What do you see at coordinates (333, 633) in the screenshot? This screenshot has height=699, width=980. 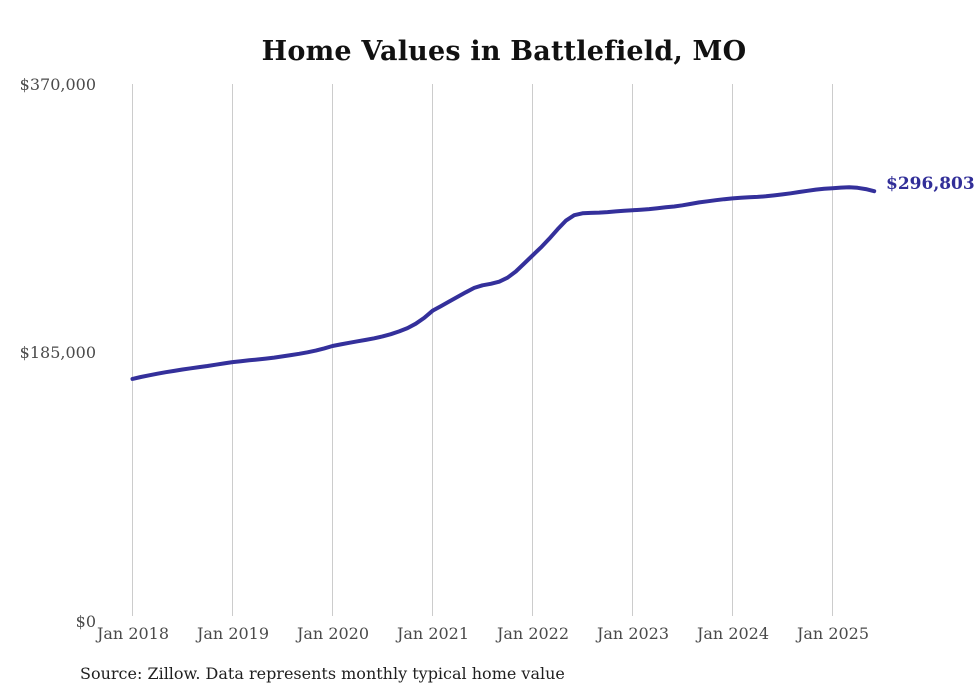 I see `x-axis-label-jan-2020: Jan 2020` at bounding box center [333, 633].